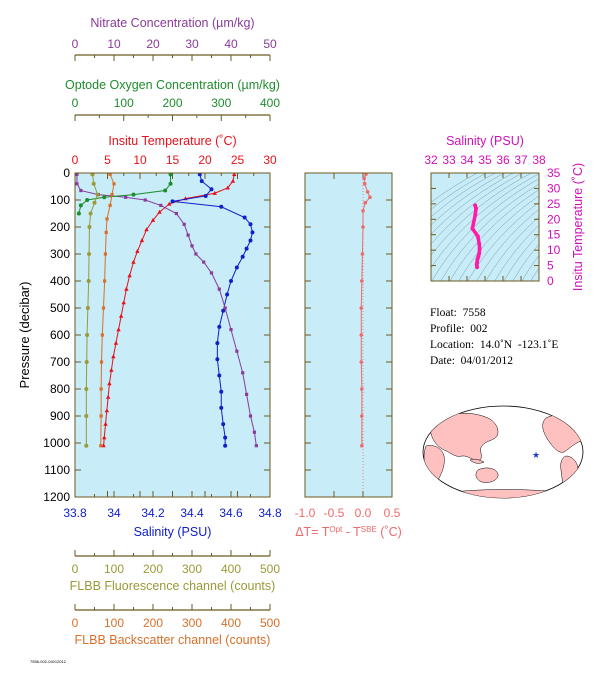 Image resolution: width=608 pixels, height=685 pixels. Describe the element at coordinates (270, 103) in the screenshot. I see `oxygen-tick-label: 400` at that location.